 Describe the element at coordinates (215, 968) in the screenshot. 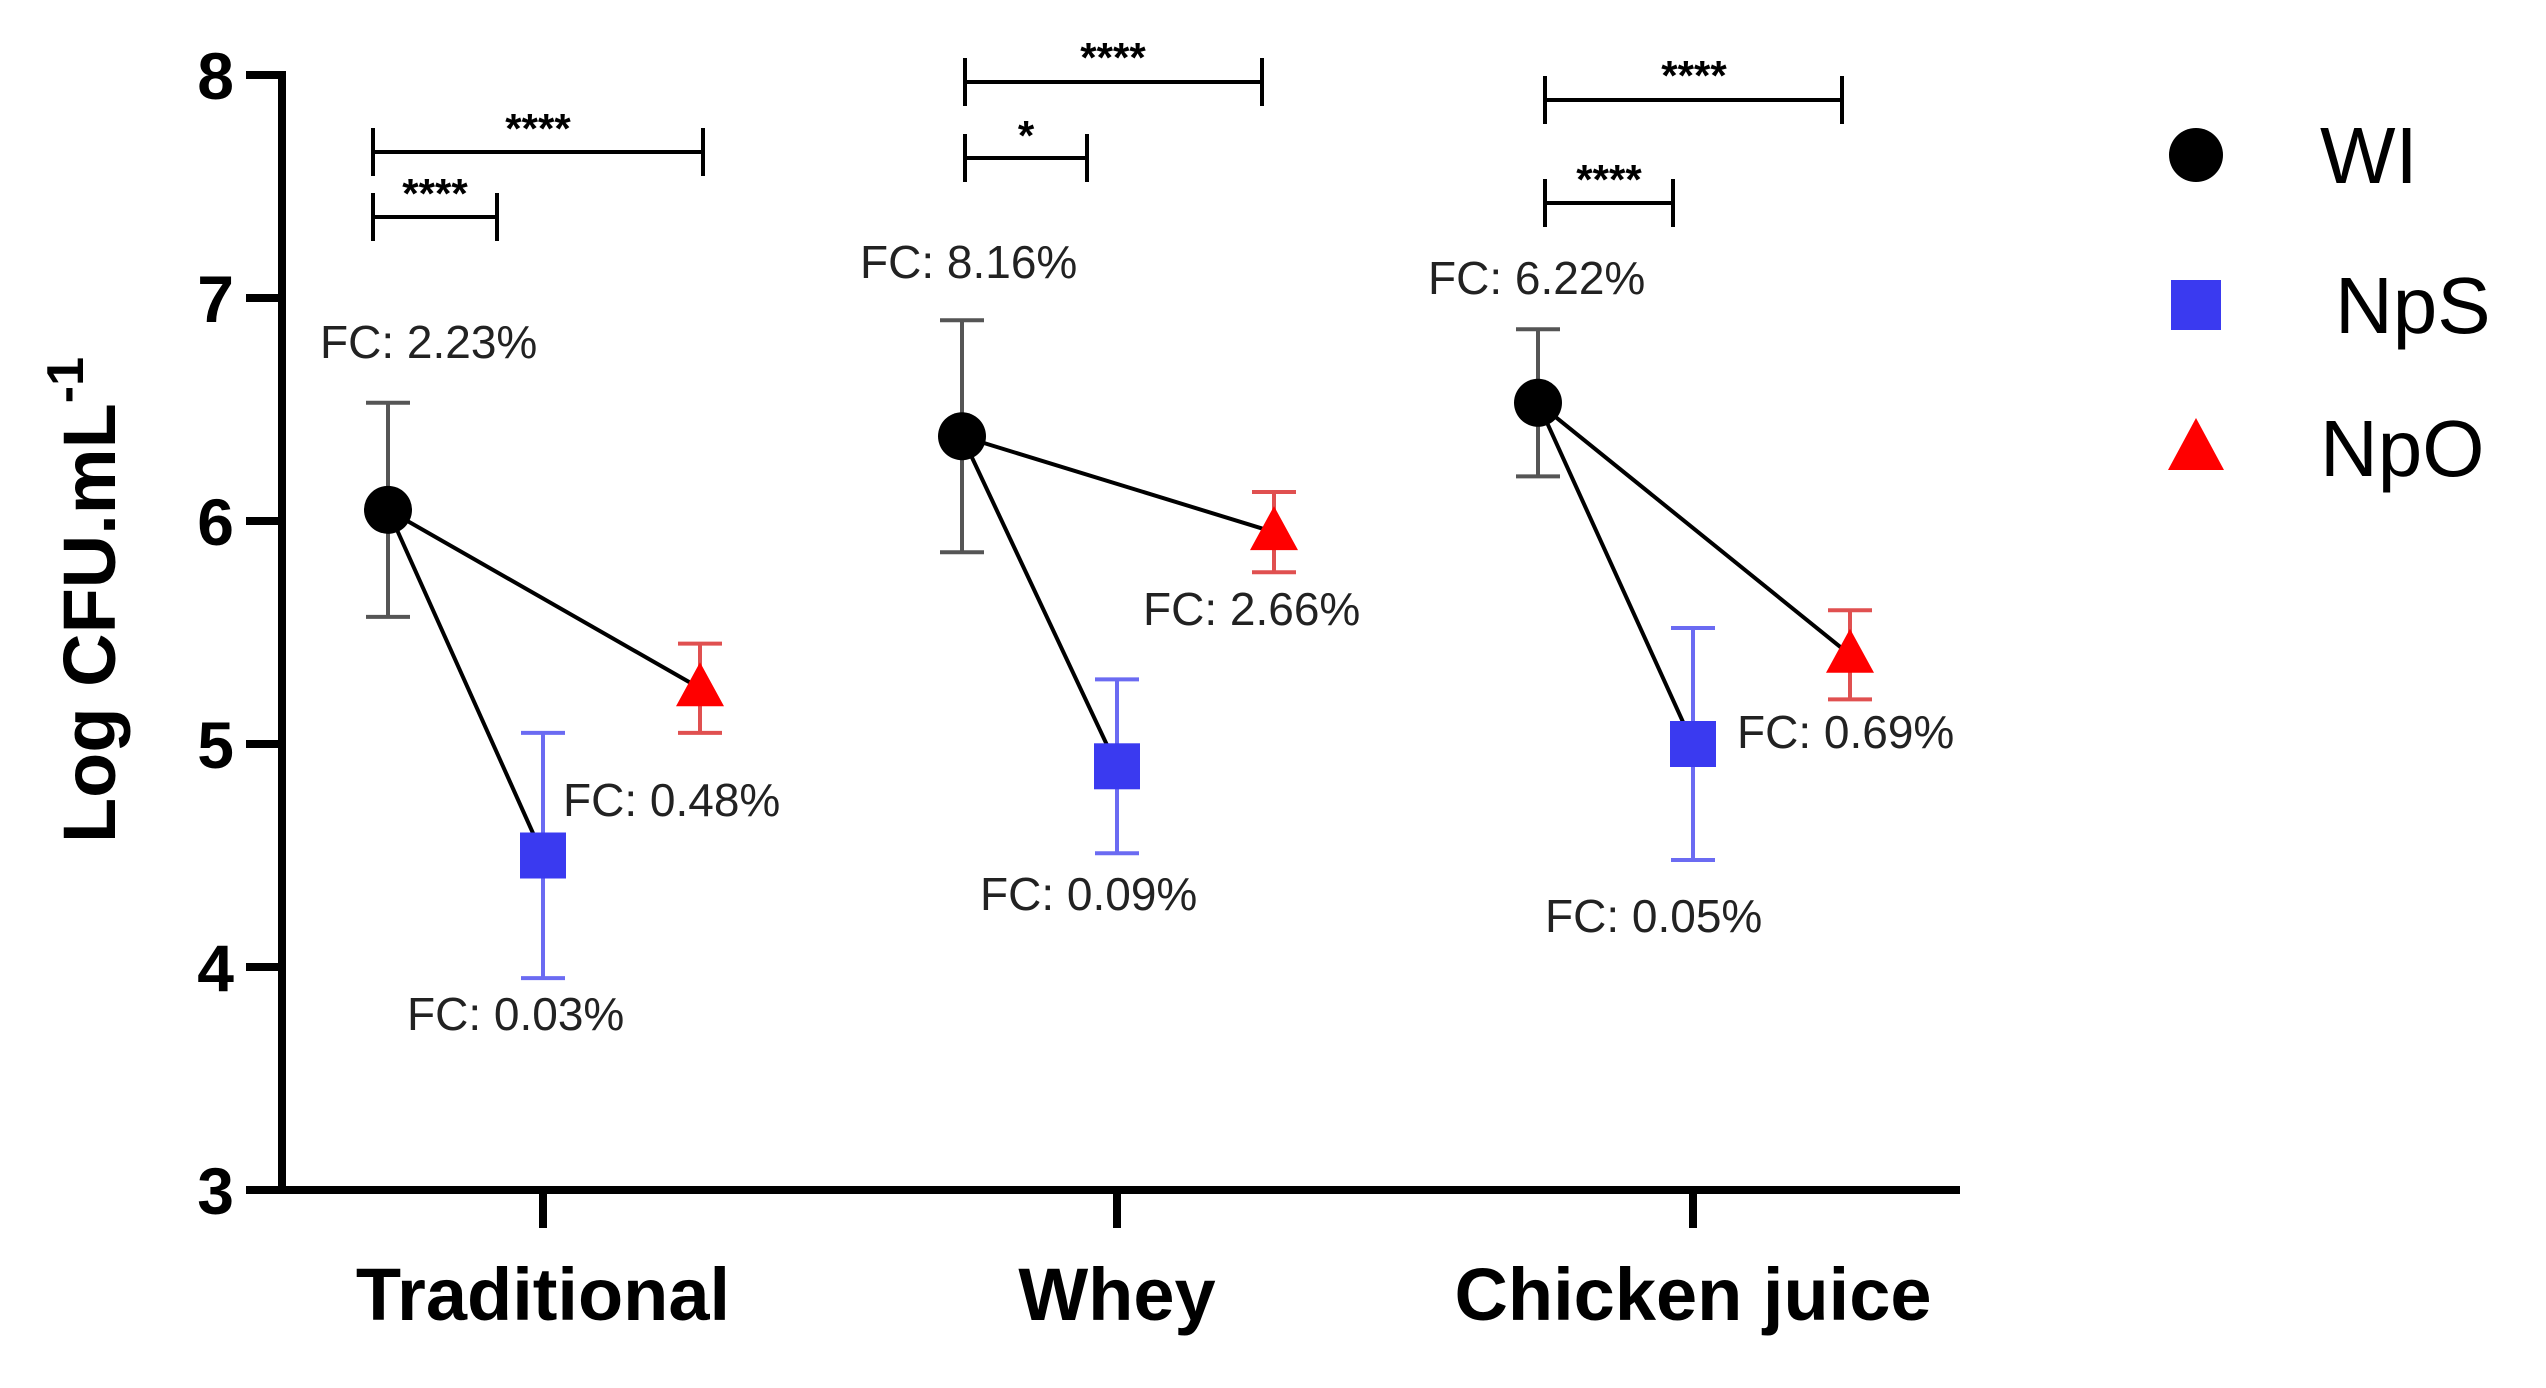

I see `y-tick-label: 4` at that location.